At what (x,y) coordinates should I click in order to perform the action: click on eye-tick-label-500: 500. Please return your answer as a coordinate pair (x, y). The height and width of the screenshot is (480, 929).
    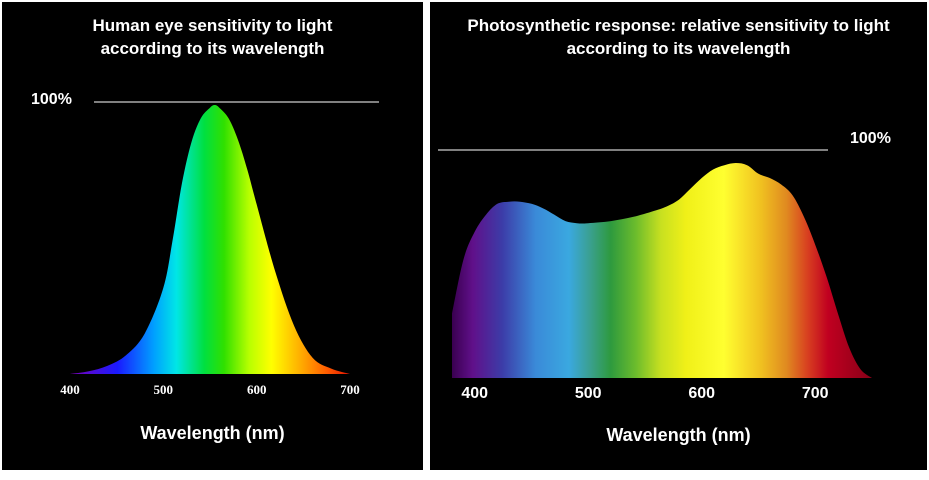
    Looking at the image, I should click on (164, 389).